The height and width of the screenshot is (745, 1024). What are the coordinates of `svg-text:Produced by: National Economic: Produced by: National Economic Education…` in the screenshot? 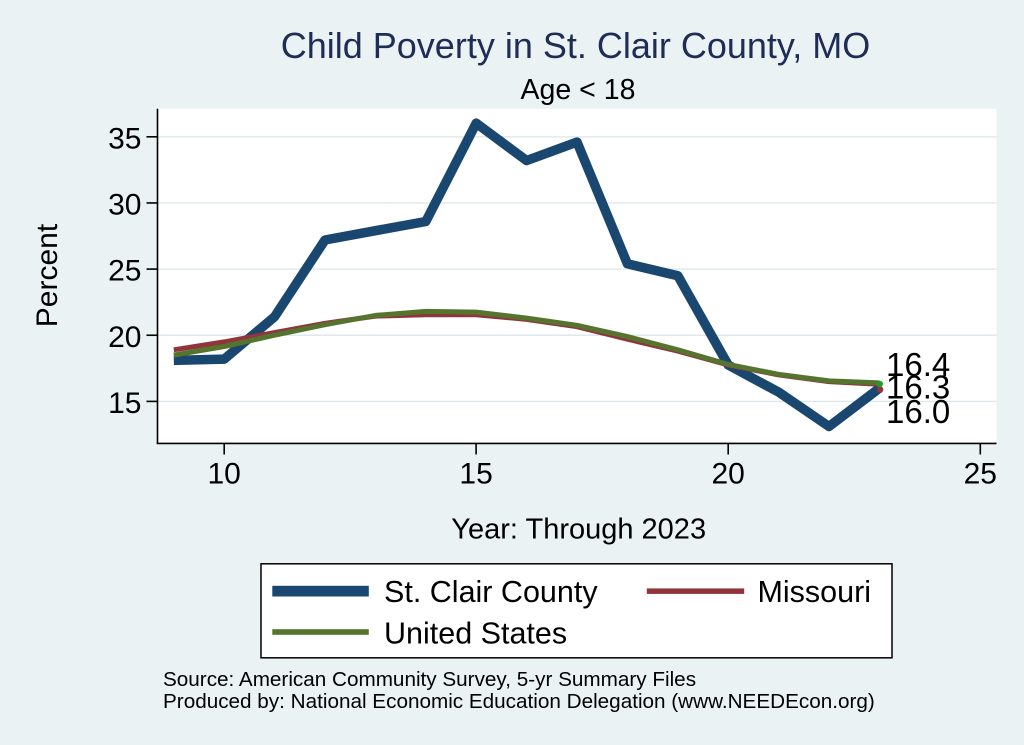 It's located at (519, 701).